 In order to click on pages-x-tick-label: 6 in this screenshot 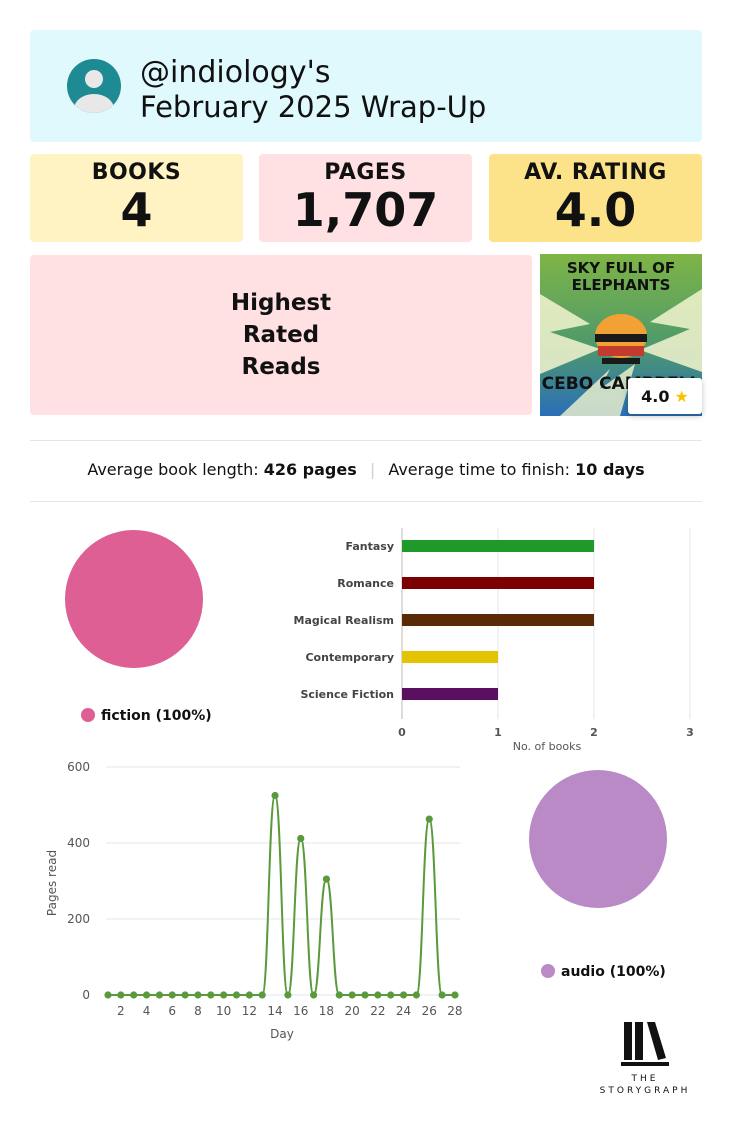, I will do `click(172, 1011)`.